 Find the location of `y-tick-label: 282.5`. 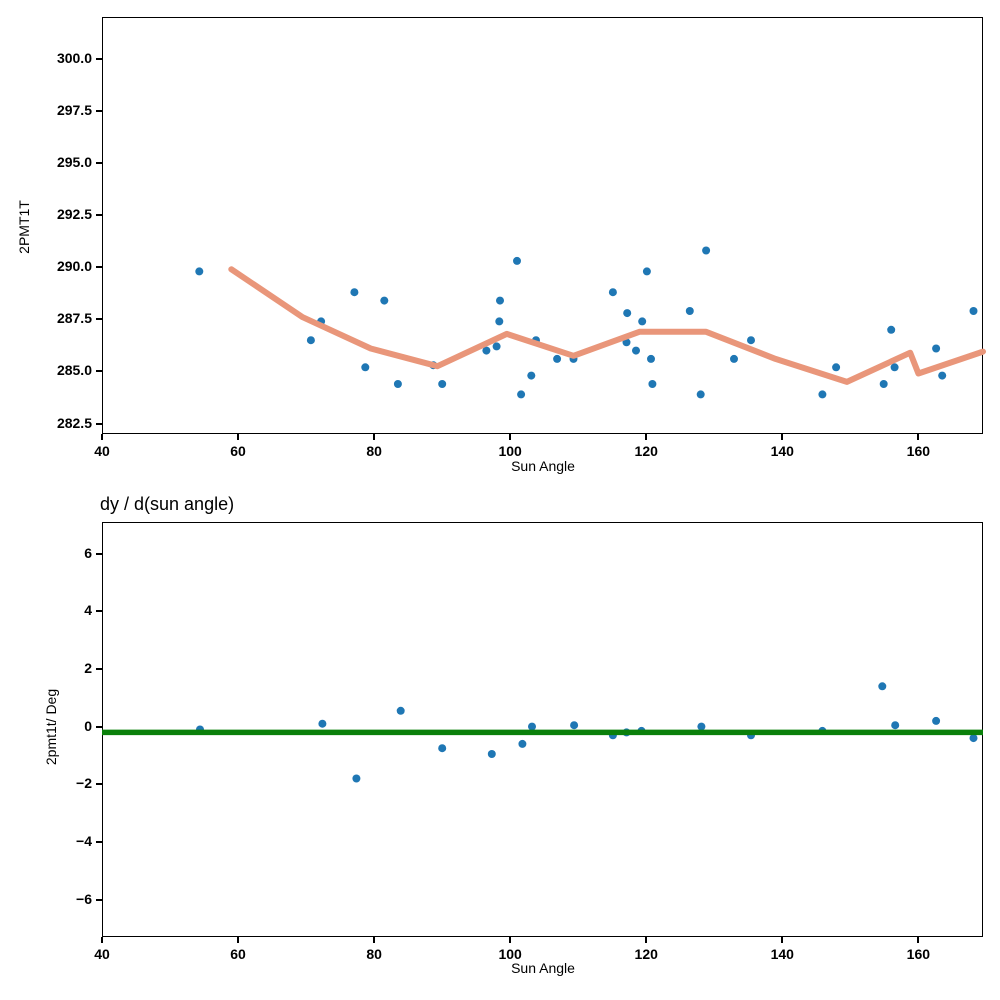

y-tick-label: 282.5 is located at coordinates (74, 422).